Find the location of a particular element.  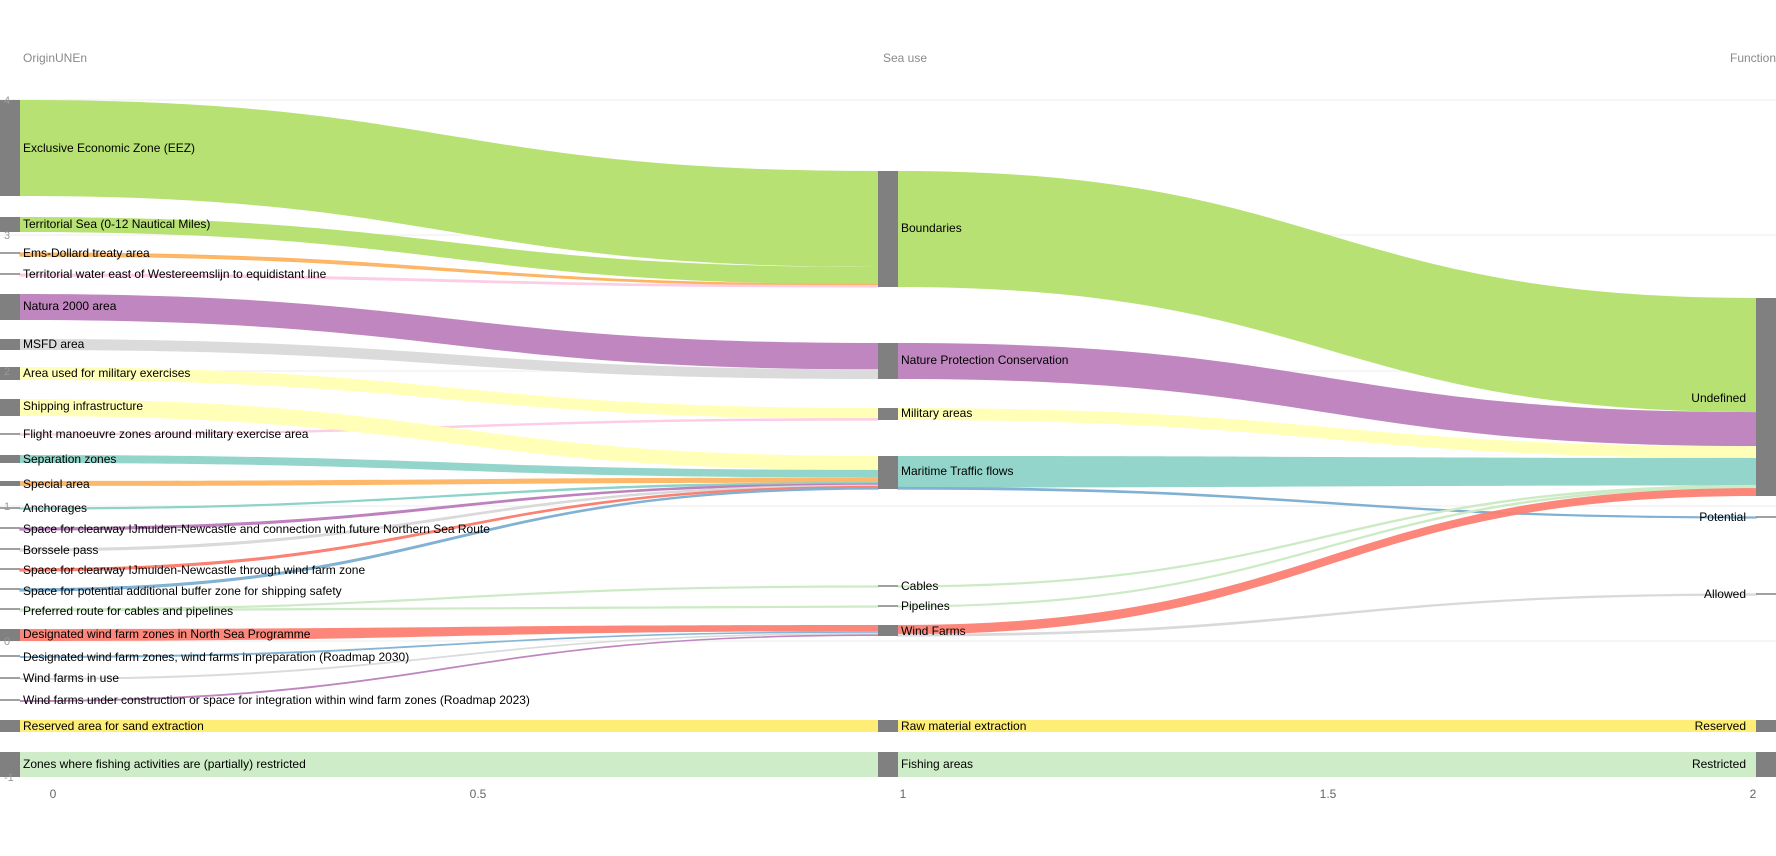

origin-use-link-shipping-infrastructure-to-maritime-traffic-flows is located at coordinates (449, 434).